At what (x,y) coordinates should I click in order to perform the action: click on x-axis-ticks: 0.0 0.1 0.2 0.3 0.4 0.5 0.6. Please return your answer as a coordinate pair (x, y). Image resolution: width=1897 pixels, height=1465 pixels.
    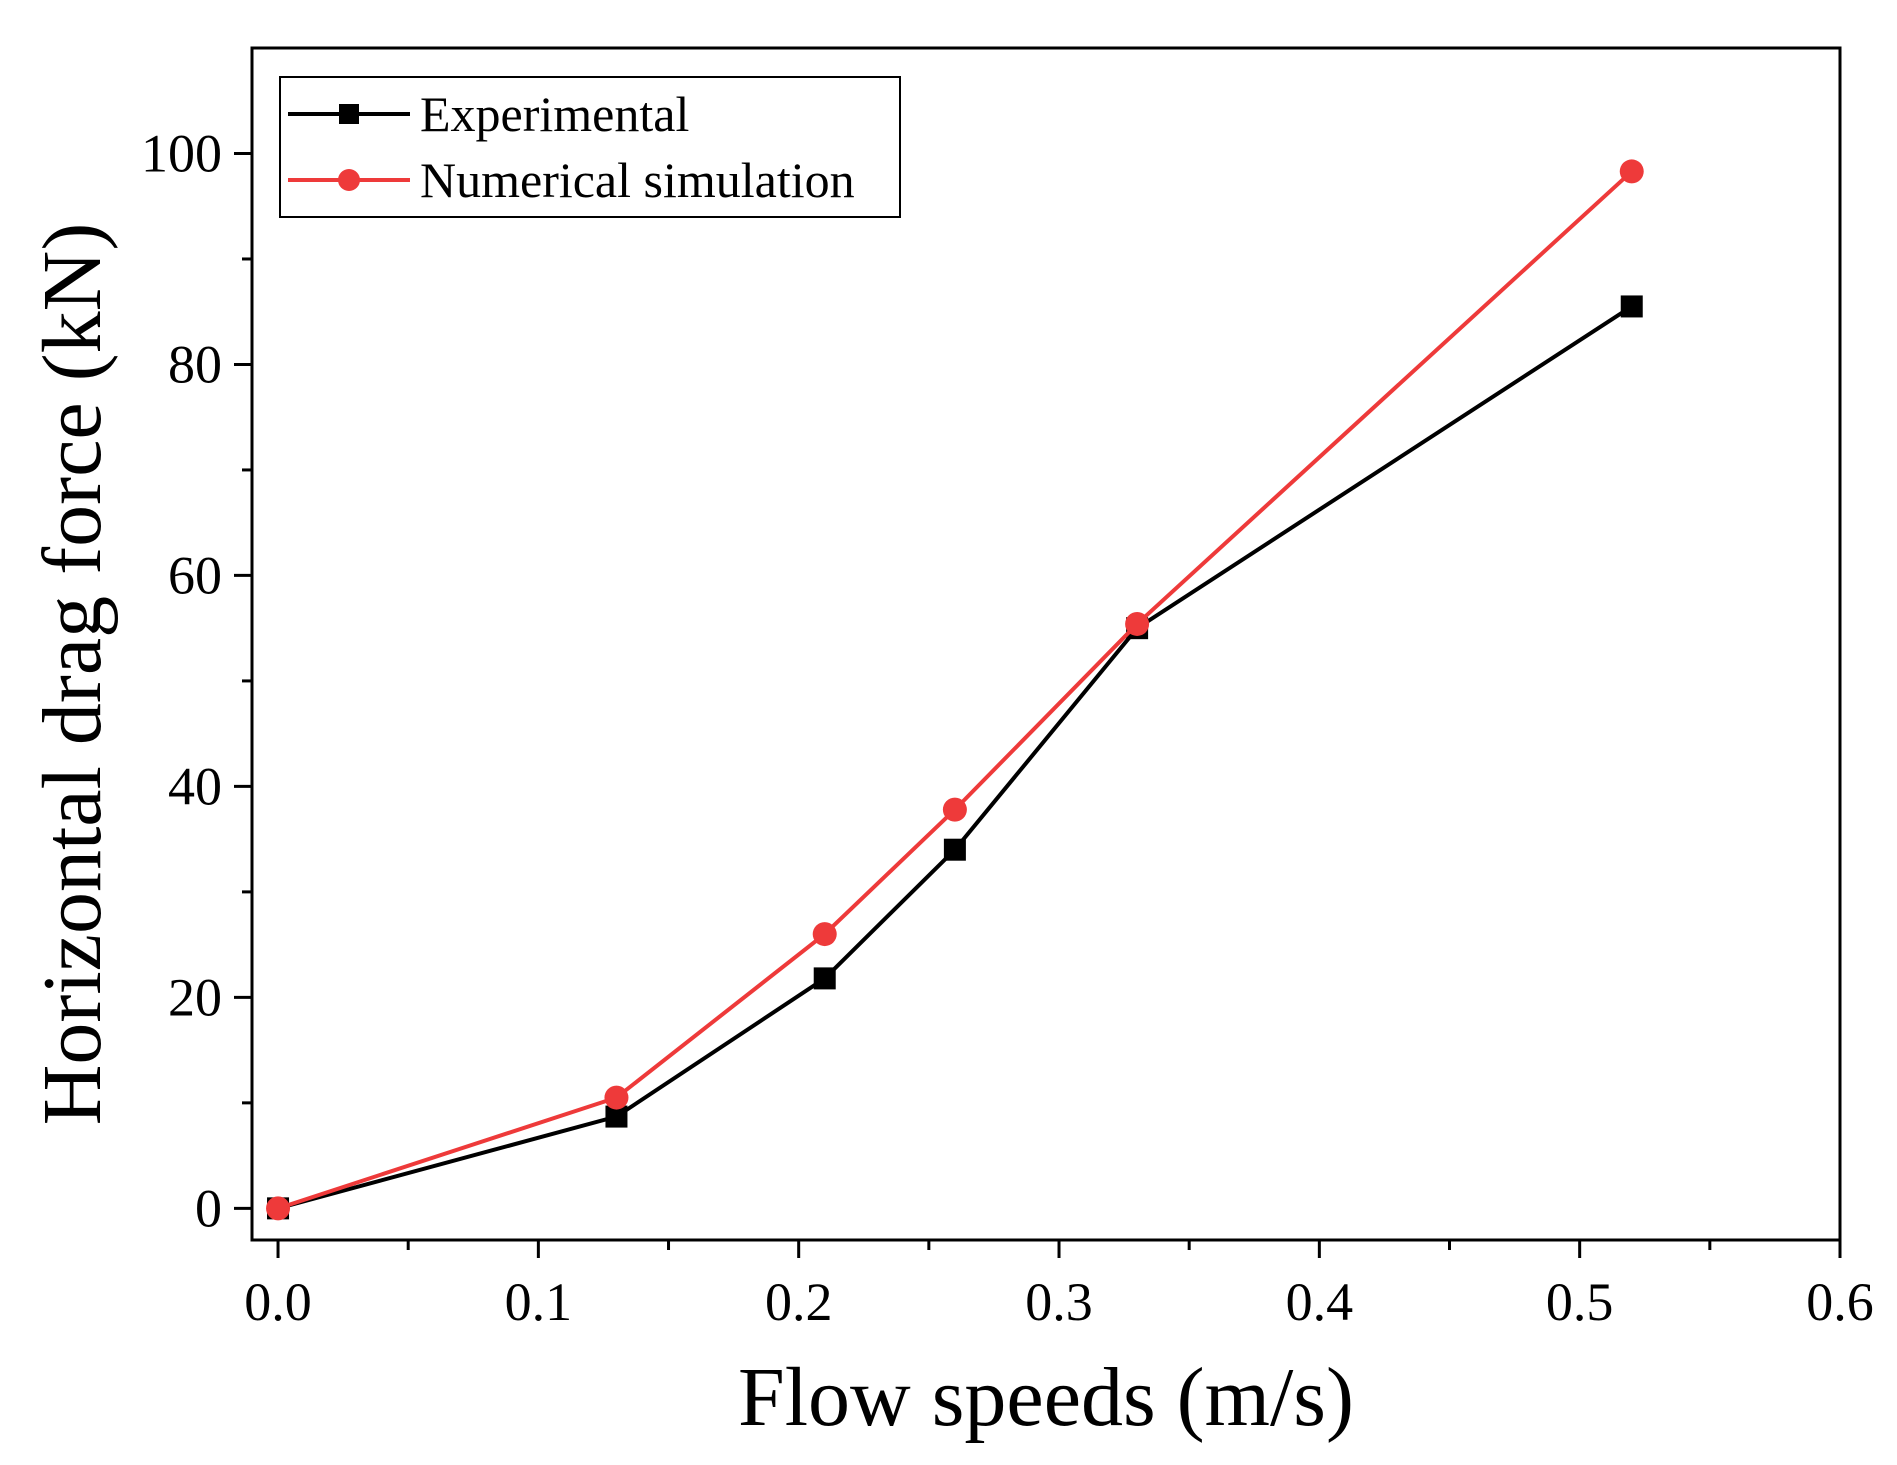
    Looking at the image, I should click on (1059, 1286).